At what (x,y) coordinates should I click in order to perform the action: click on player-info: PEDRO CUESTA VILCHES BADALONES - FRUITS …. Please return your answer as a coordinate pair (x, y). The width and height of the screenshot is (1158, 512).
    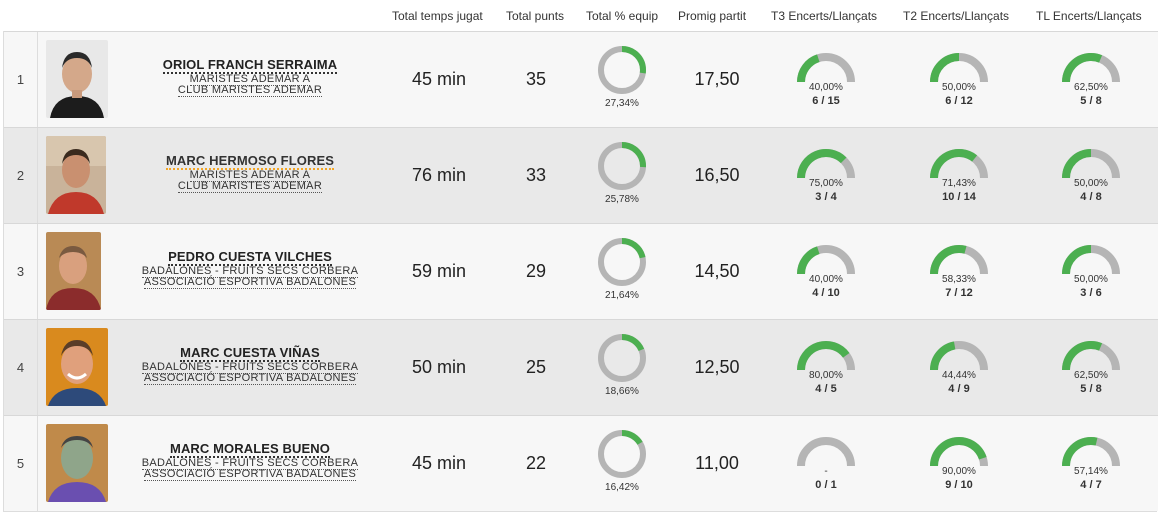
    Looking at the image, I should click on (250, 268).